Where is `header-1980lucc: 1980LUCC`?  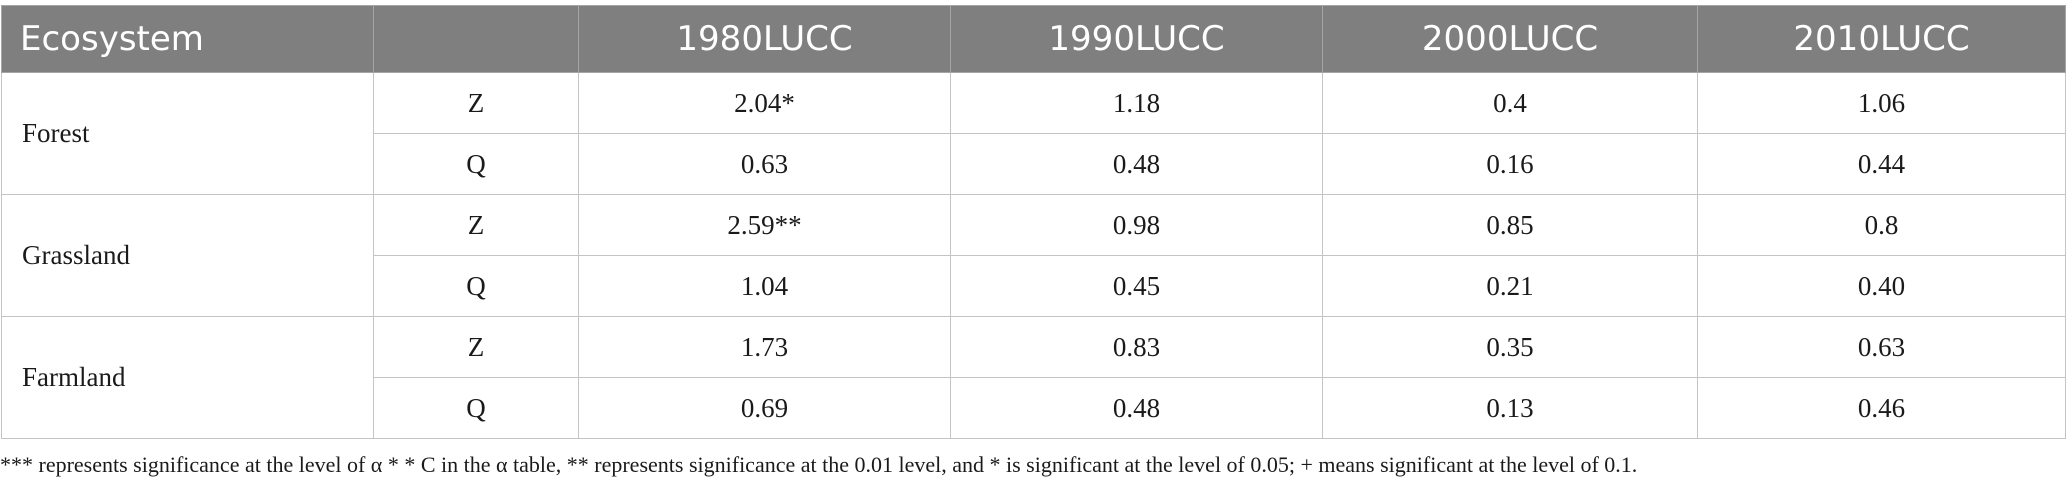 header-1980lucc: 1980LUCC is located at coordinates (764, 39).